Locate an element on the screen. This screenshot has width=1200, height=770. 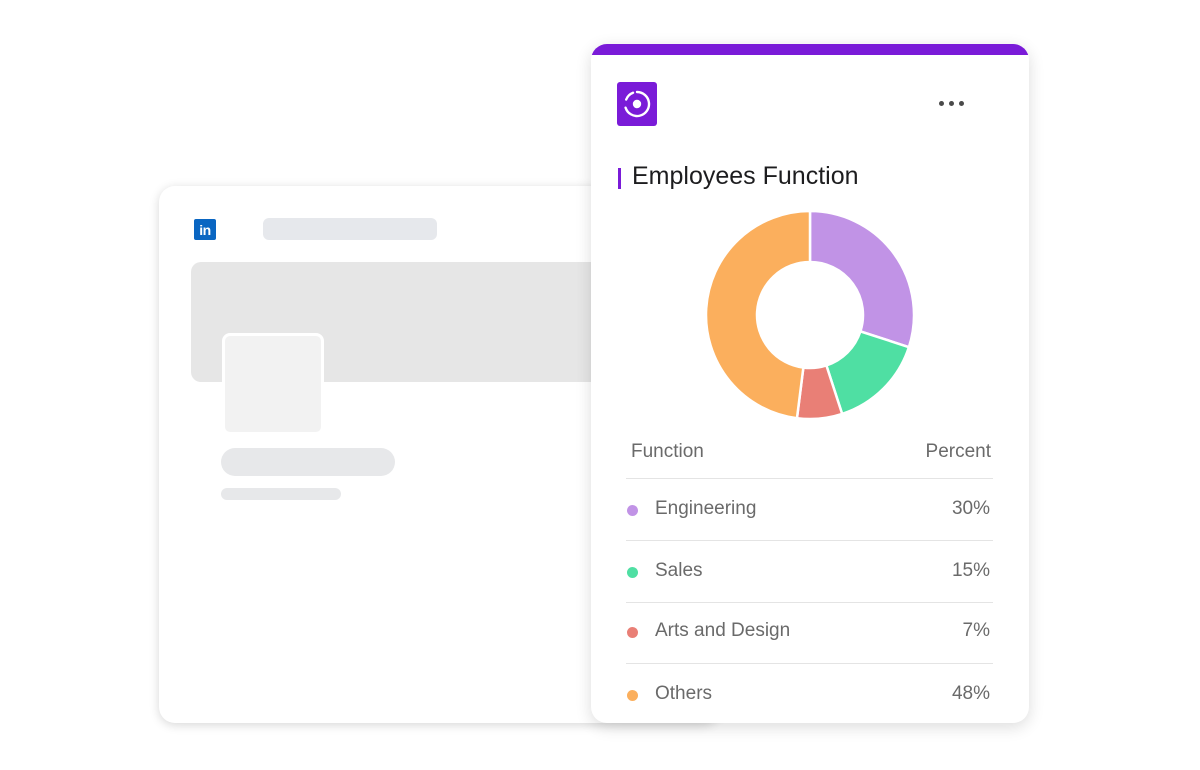
table-row: Arts and Design 7% is located at coordinates (809, 633).